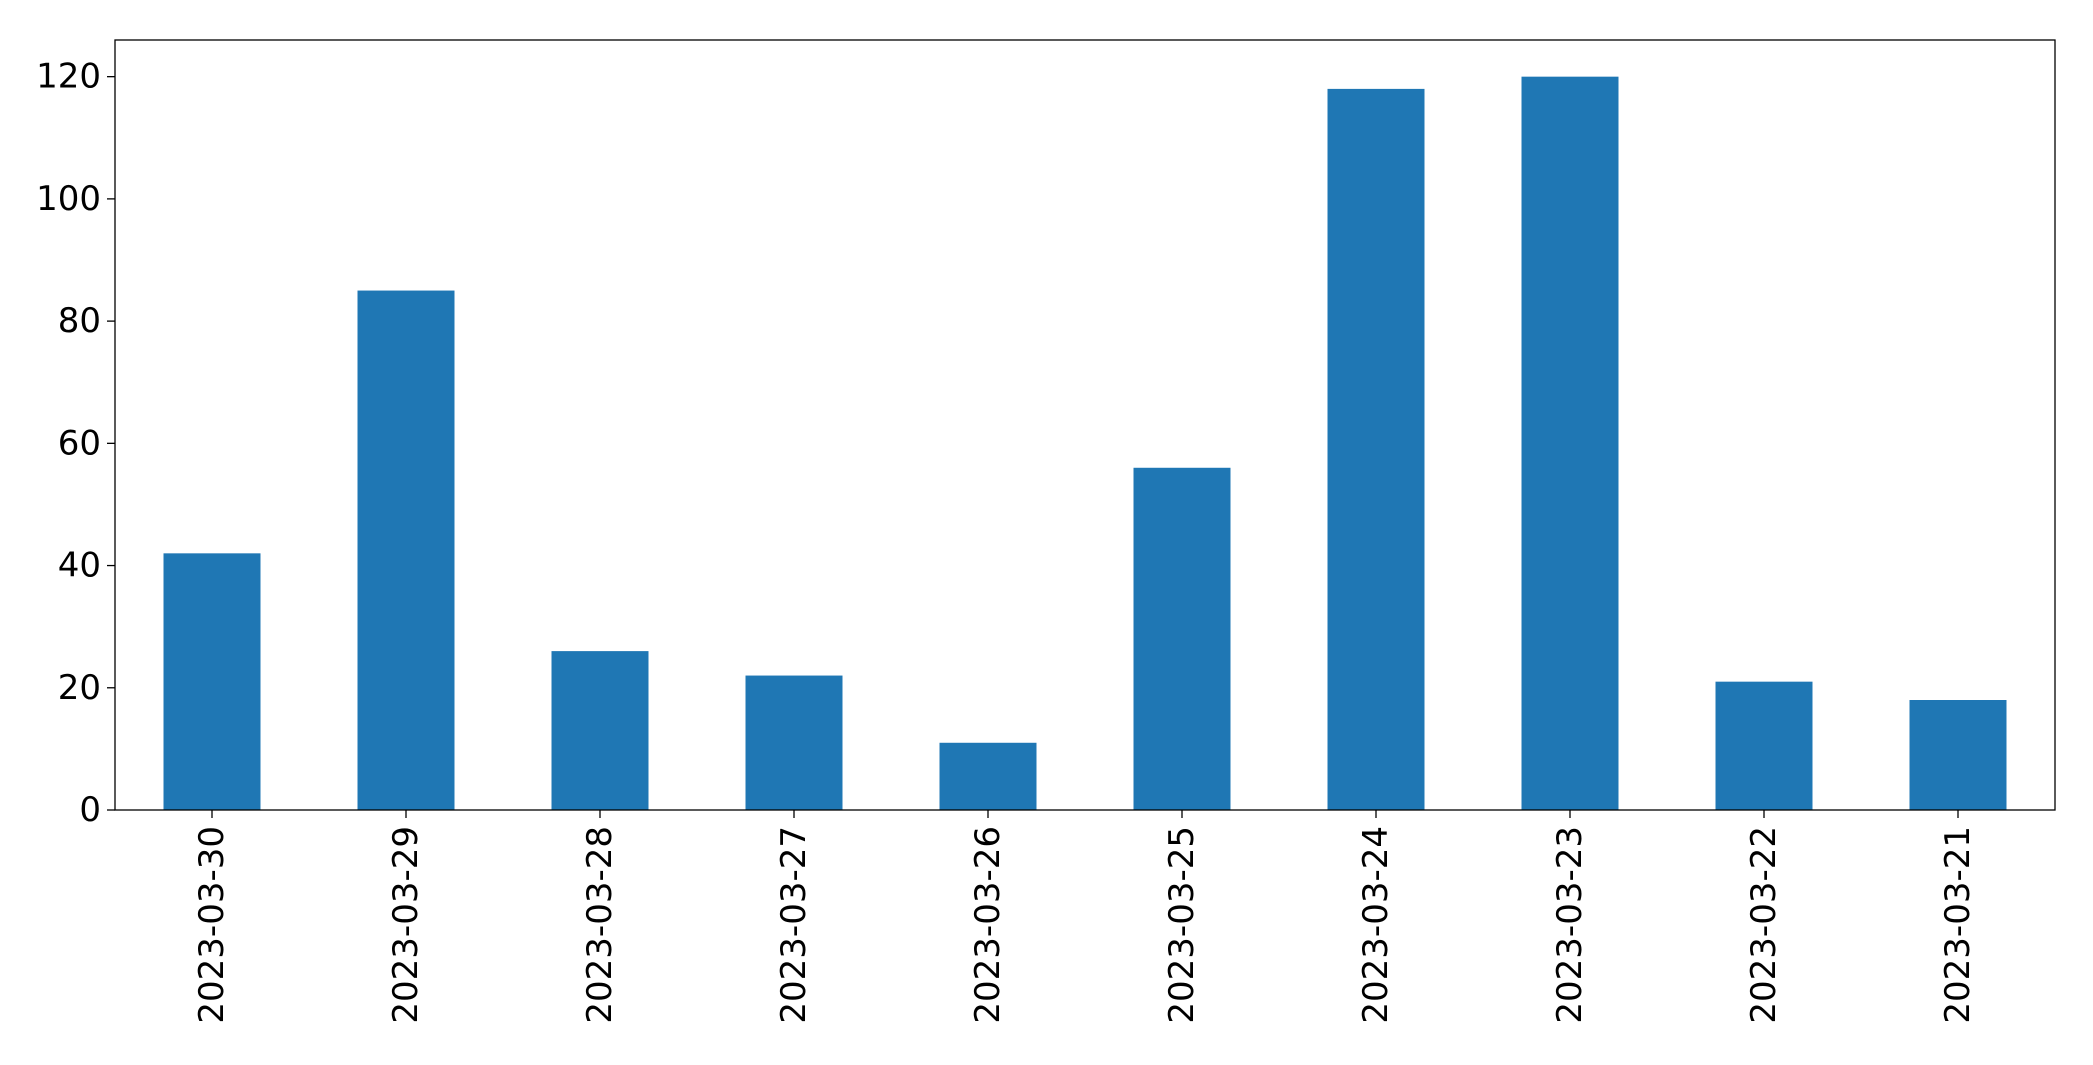 The width and height of the screenshot is (2093, 1065). I want to click on y-axis: 0 20 40 60 80 100 120, so click(75, 443).